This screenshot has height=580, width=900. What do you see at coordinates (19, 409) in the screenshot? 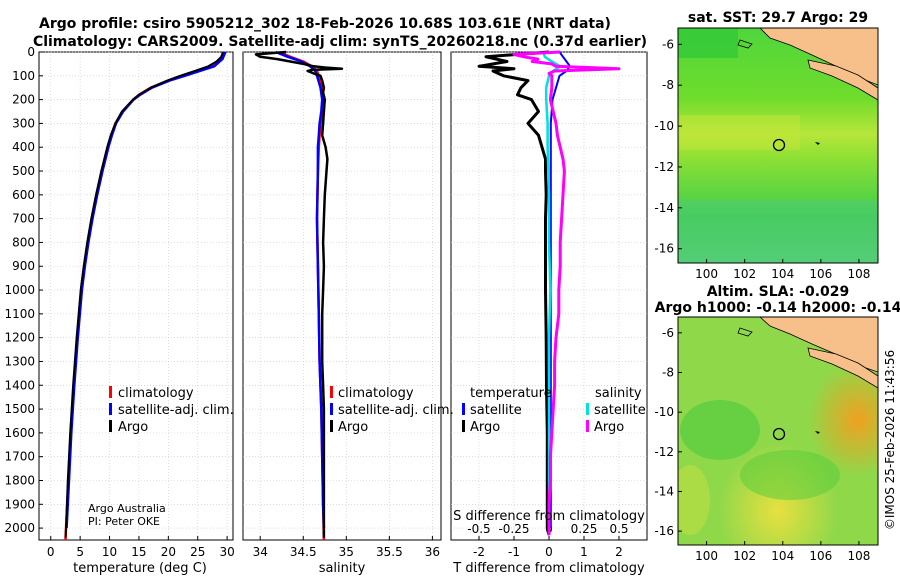
I see `y-tick-label: 1500` at bounding box center [19, 409].